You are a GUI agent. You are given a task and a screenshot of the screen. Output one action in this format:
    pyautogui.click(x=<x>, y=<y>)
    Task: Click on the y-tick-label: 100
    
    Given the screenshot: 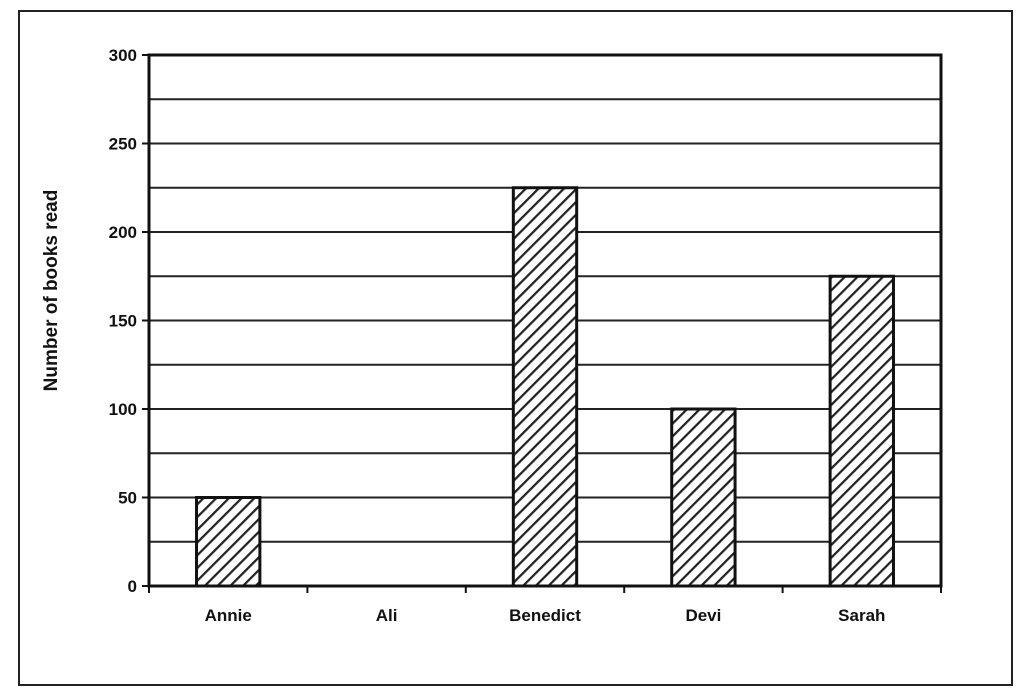 What is the action you would take?
    pyautogui.click(x=123, y=409)
    